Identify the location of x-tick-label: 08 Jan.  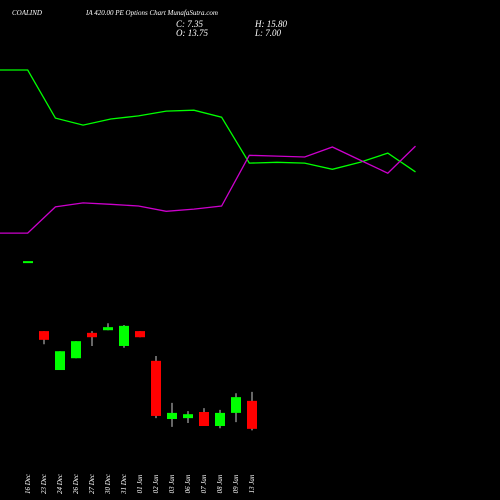
(220, 483).